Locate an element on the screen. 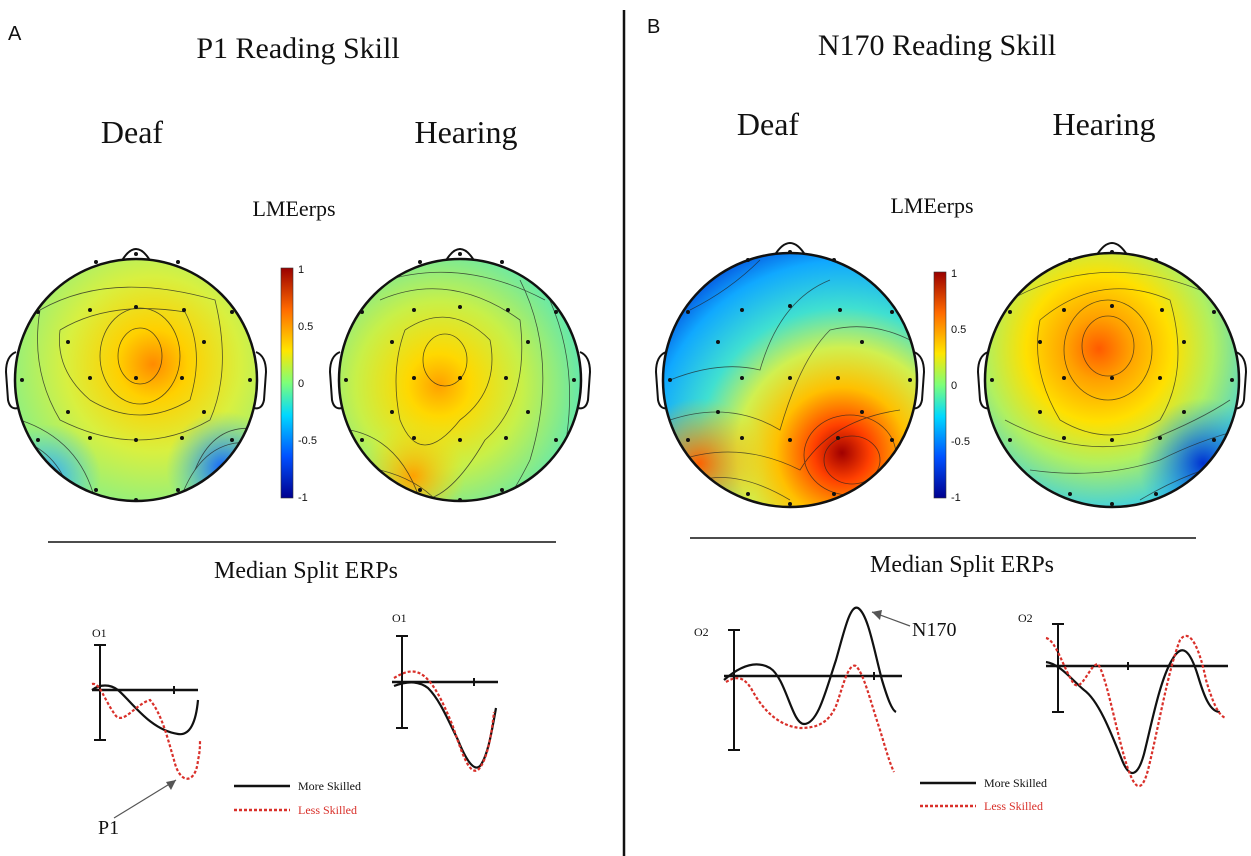  erp-plot-deaf: O2 N170 is located at coordinates (825, 689).